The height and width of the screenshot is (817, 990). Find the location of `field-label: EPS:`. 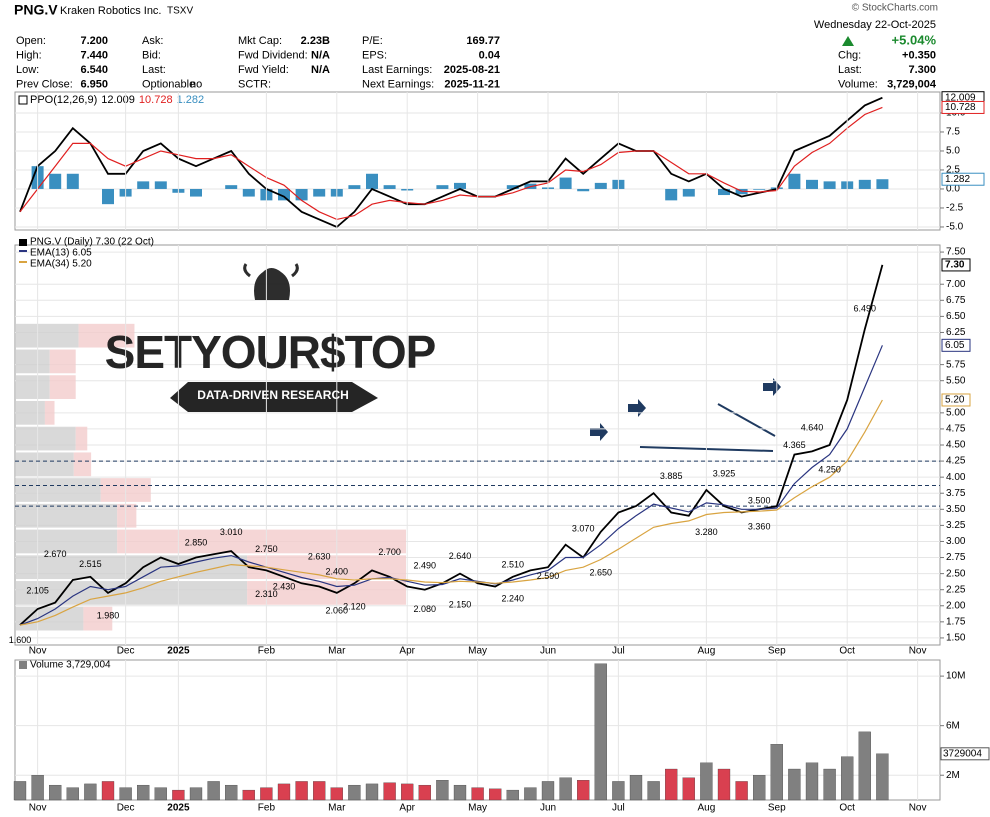

field-label: EPS: is located at coordinates (374, 55).